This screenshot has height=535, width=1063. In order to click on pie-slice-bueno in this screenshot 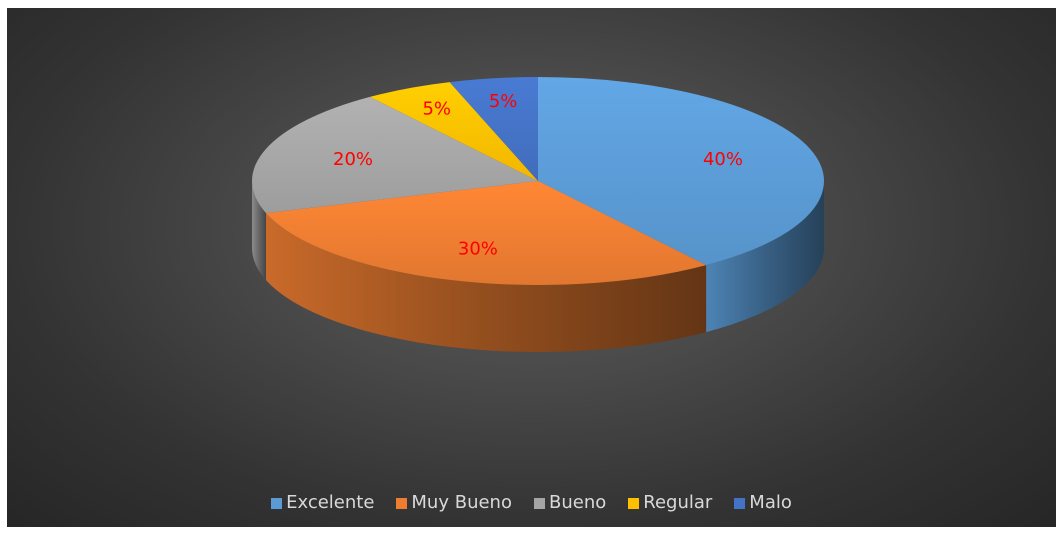, I will do `click(394, 155)`.